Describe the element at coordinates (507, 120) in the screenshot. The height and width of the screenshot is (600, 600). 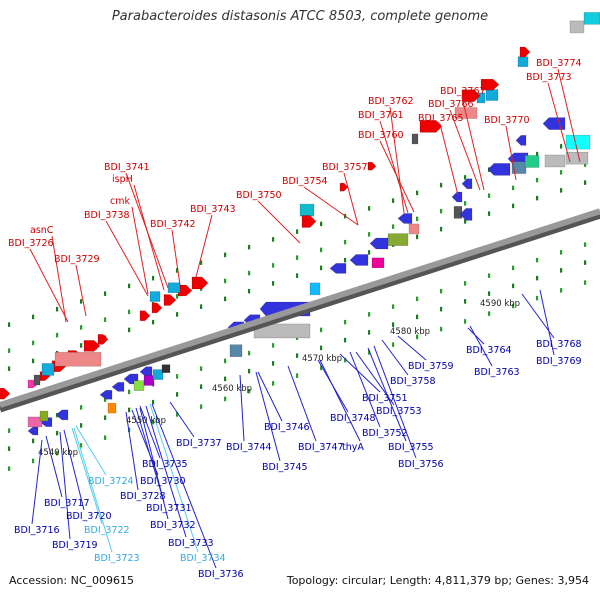
I see `gene-label-forward: BDI_3770` at that location.